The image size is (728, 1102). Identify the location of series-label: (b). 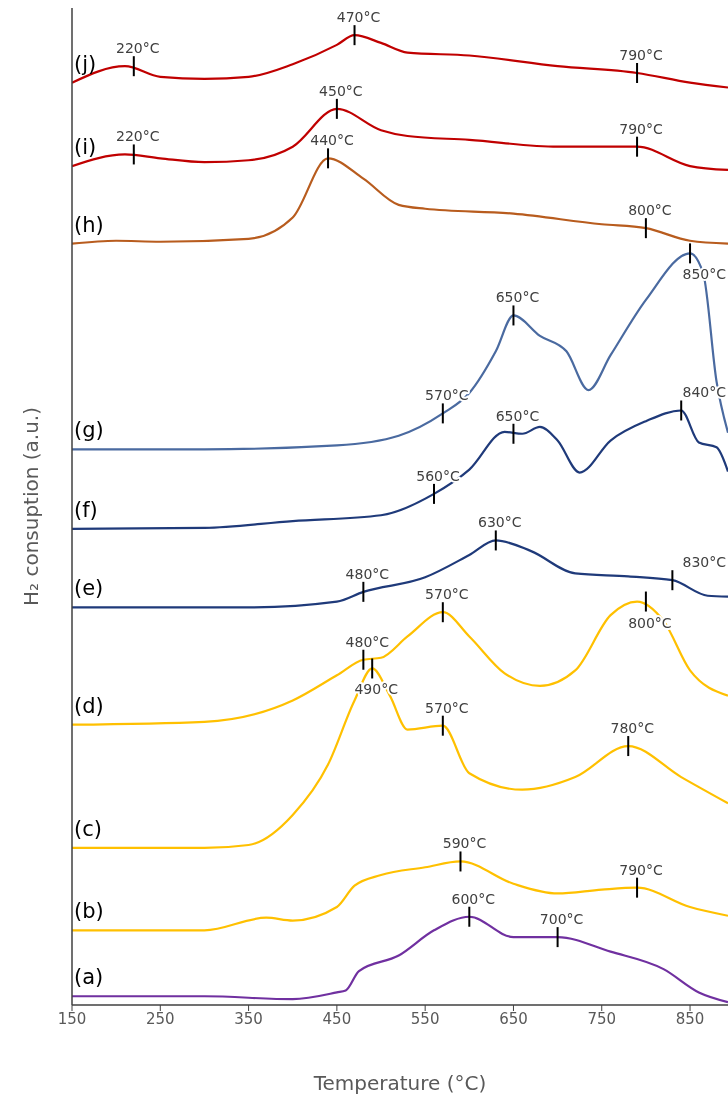
(89, 911).